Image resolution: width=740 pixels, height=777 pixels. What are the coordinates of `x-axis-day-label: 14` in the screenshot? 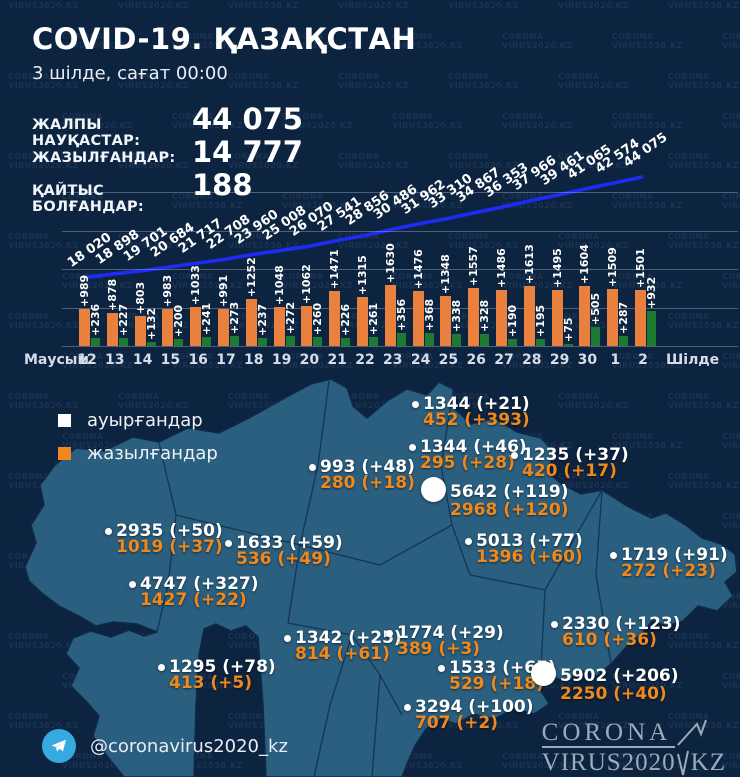 It's located at (142, 360).